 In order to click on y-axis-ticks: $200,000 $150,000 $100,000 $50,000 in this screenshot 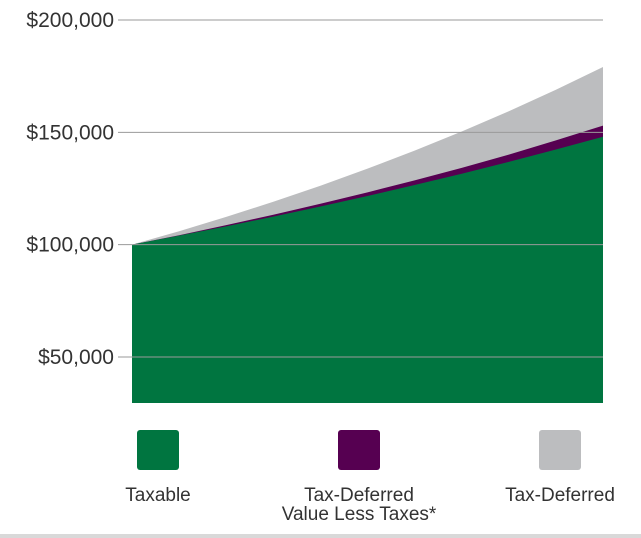, I will do `click(70, 189)`.